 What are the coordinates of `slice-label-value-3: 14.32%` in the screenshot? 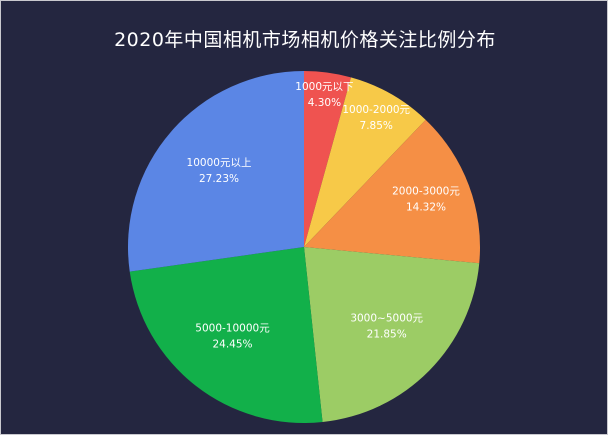 It's located at (426, 207).